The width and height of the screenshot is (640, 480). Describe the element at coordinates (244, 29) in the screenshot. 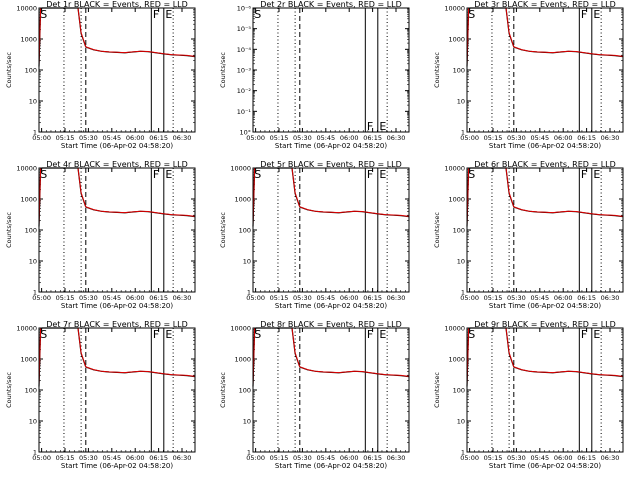

I see `y-tick-label: 10⁻⁵` at that location.